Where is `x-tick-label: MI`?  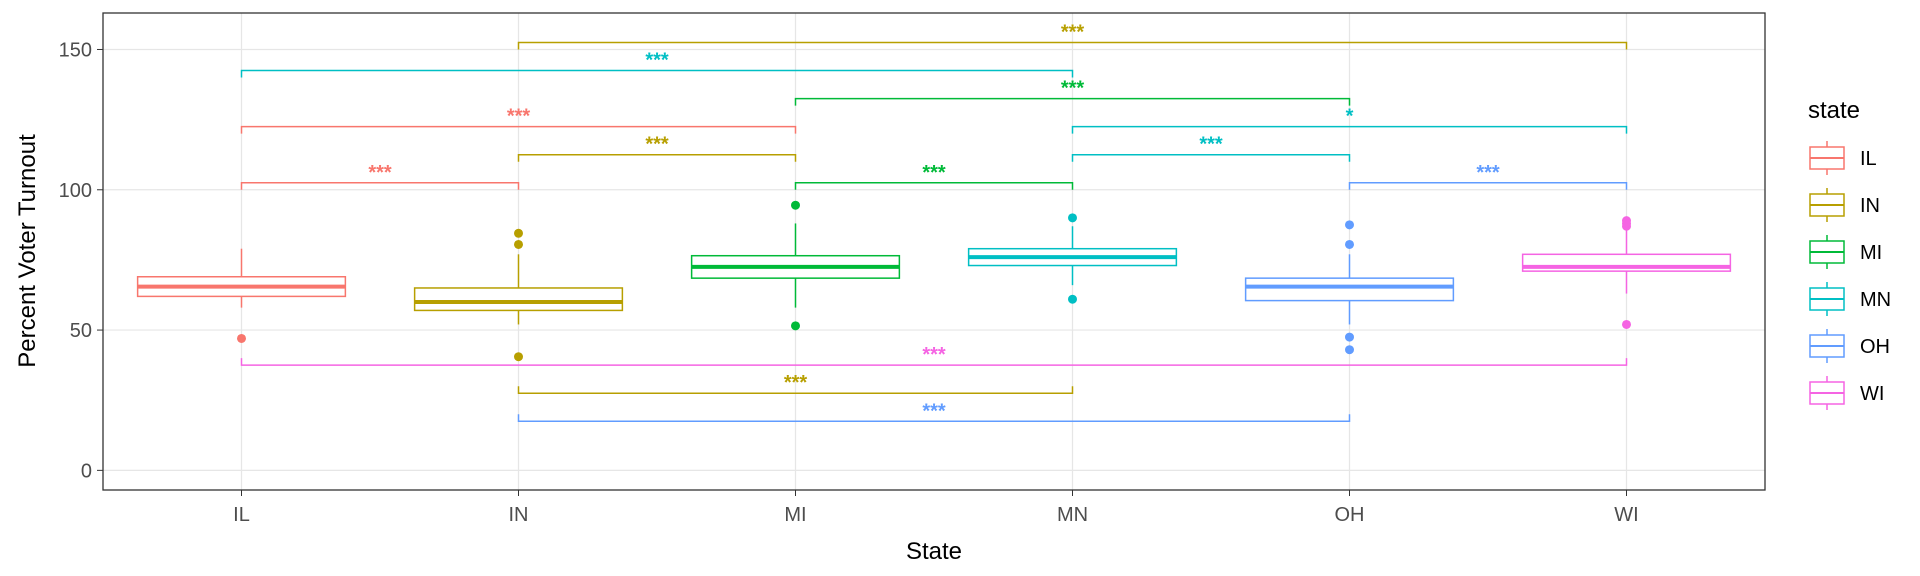
x-tick-label: MI is located at coordinates (795, 515).